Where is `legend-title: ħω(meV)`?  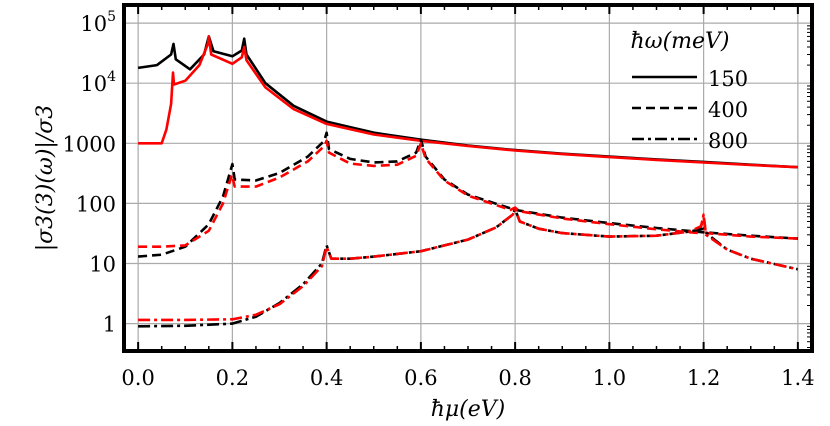
legend-title: ħω(meV) is located at coordinates (679, 41).